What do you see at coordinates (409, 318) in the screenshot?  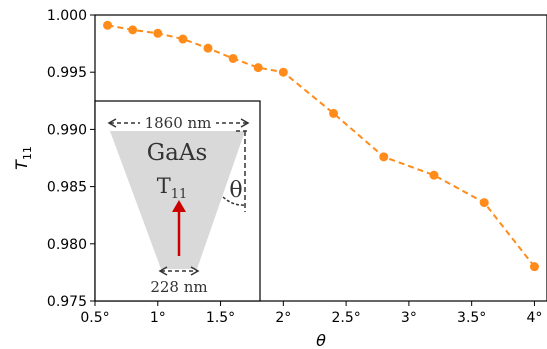 I see `x-tick-label: 3°` at bounding box center [409, 318].